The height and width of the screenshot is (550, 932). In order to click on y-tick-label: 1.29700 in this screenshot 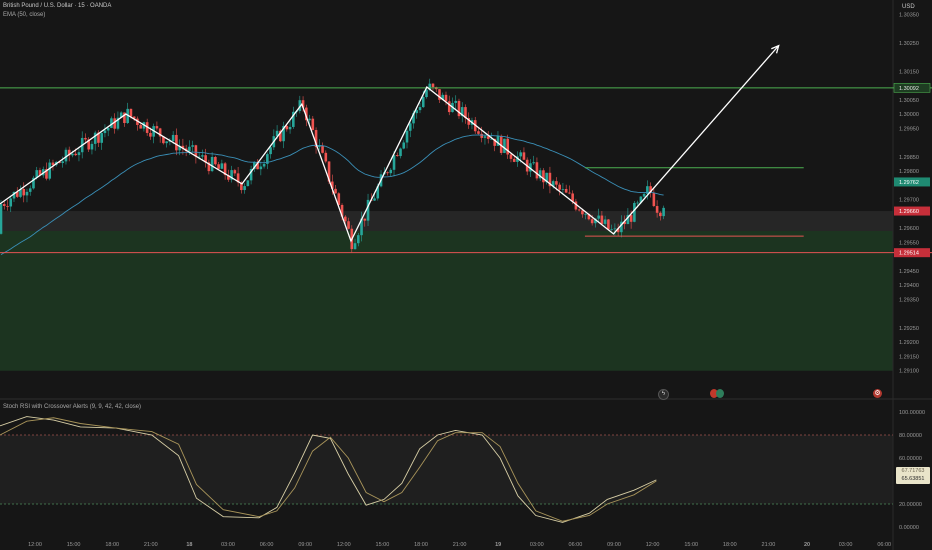, I will do `click(909, 201)`.